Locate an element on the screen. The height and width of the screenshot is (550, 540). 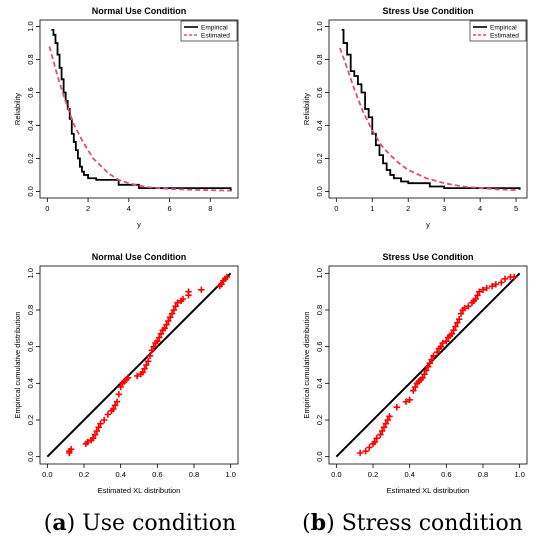
y-axis-label: Reliability is located at coordinates (17, 109).